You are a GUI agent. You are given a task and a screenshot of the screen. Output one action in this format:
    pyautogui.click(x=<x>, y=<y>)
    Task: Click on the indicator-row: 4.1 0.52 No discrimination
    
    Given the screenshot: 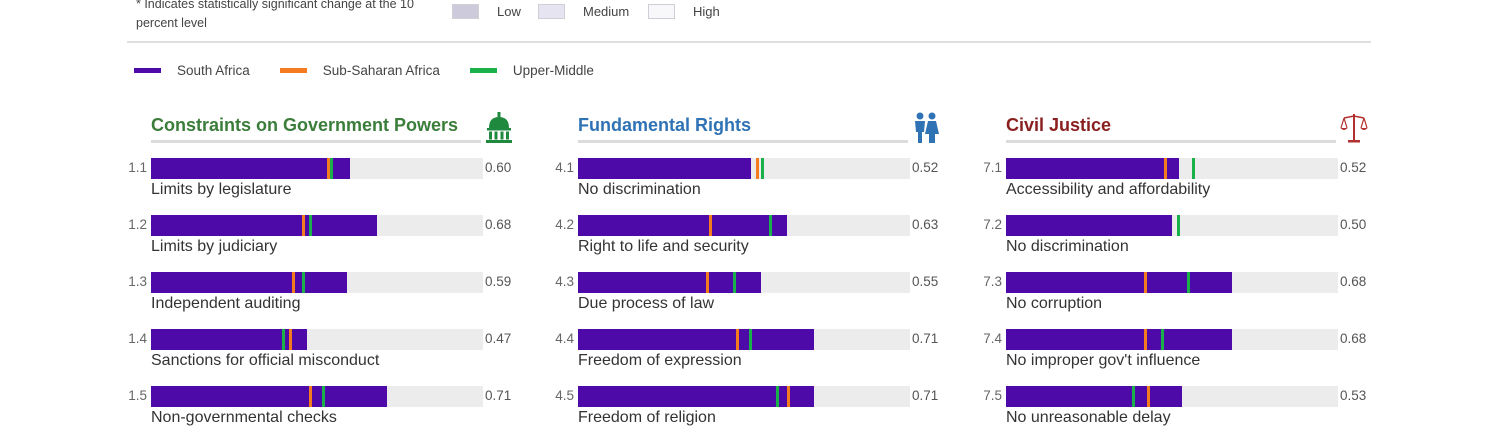 What is the action you would take?
    pyautogui.click(x=764, y=186)
    